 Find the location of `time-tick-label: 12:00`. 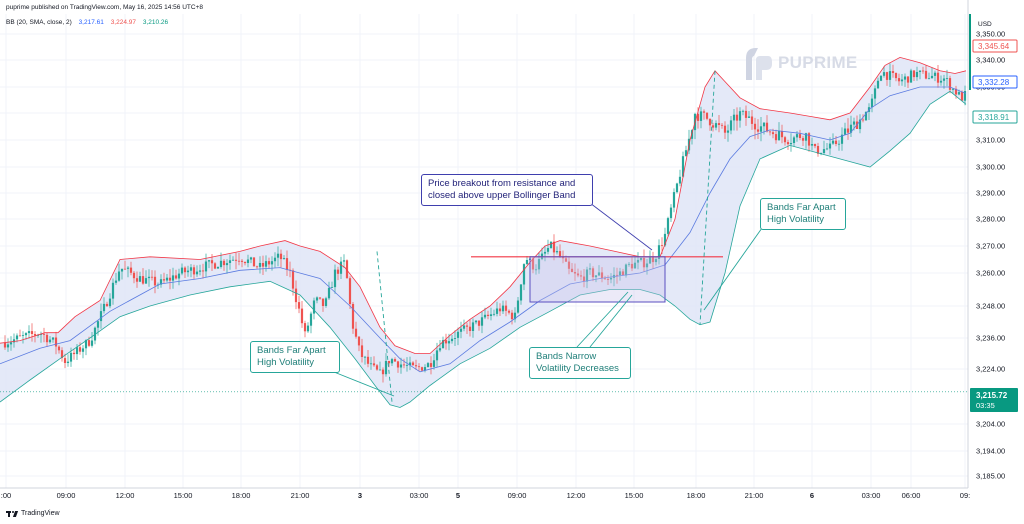

time-tick-label: 12:00 is located at coordinates (125, 495).